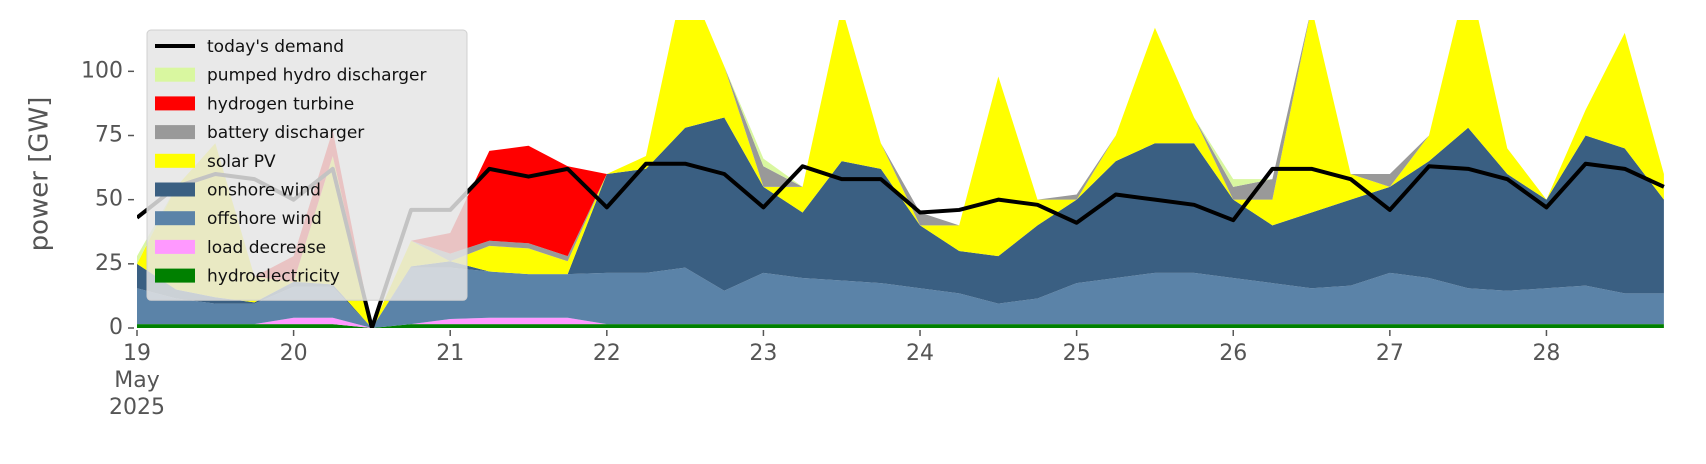  Describe the element at coordinates (606, 353) in the screenshot. I see `x-tick-label: 22` at that location.